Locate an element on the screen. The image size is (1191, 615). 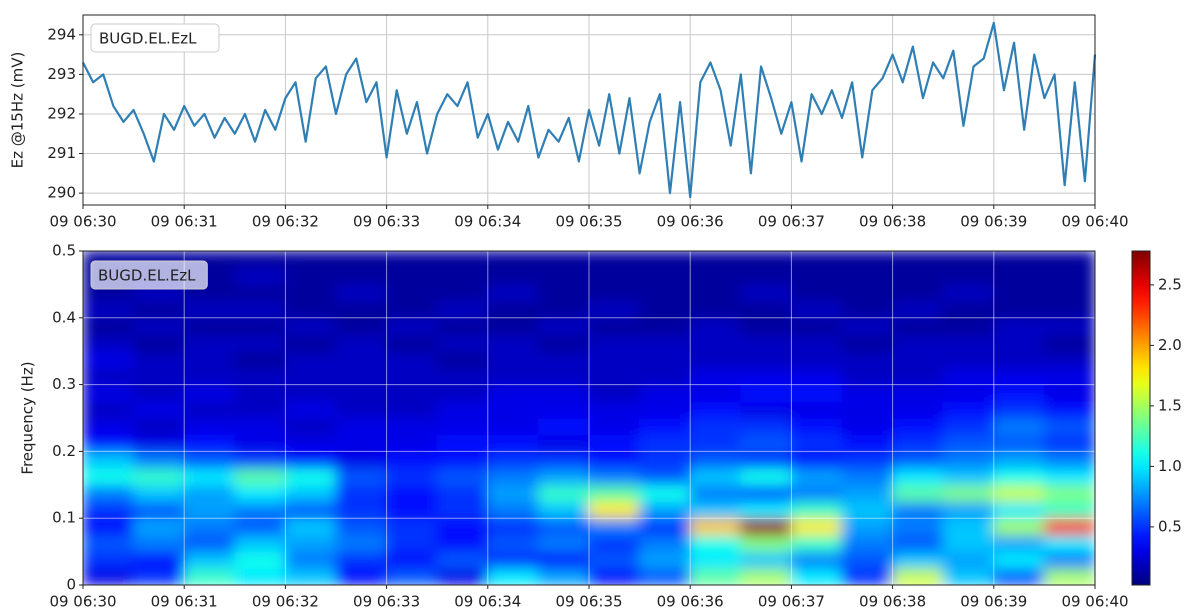
x-tick-label: 09 06:37 is located at coordinates (791, 222).